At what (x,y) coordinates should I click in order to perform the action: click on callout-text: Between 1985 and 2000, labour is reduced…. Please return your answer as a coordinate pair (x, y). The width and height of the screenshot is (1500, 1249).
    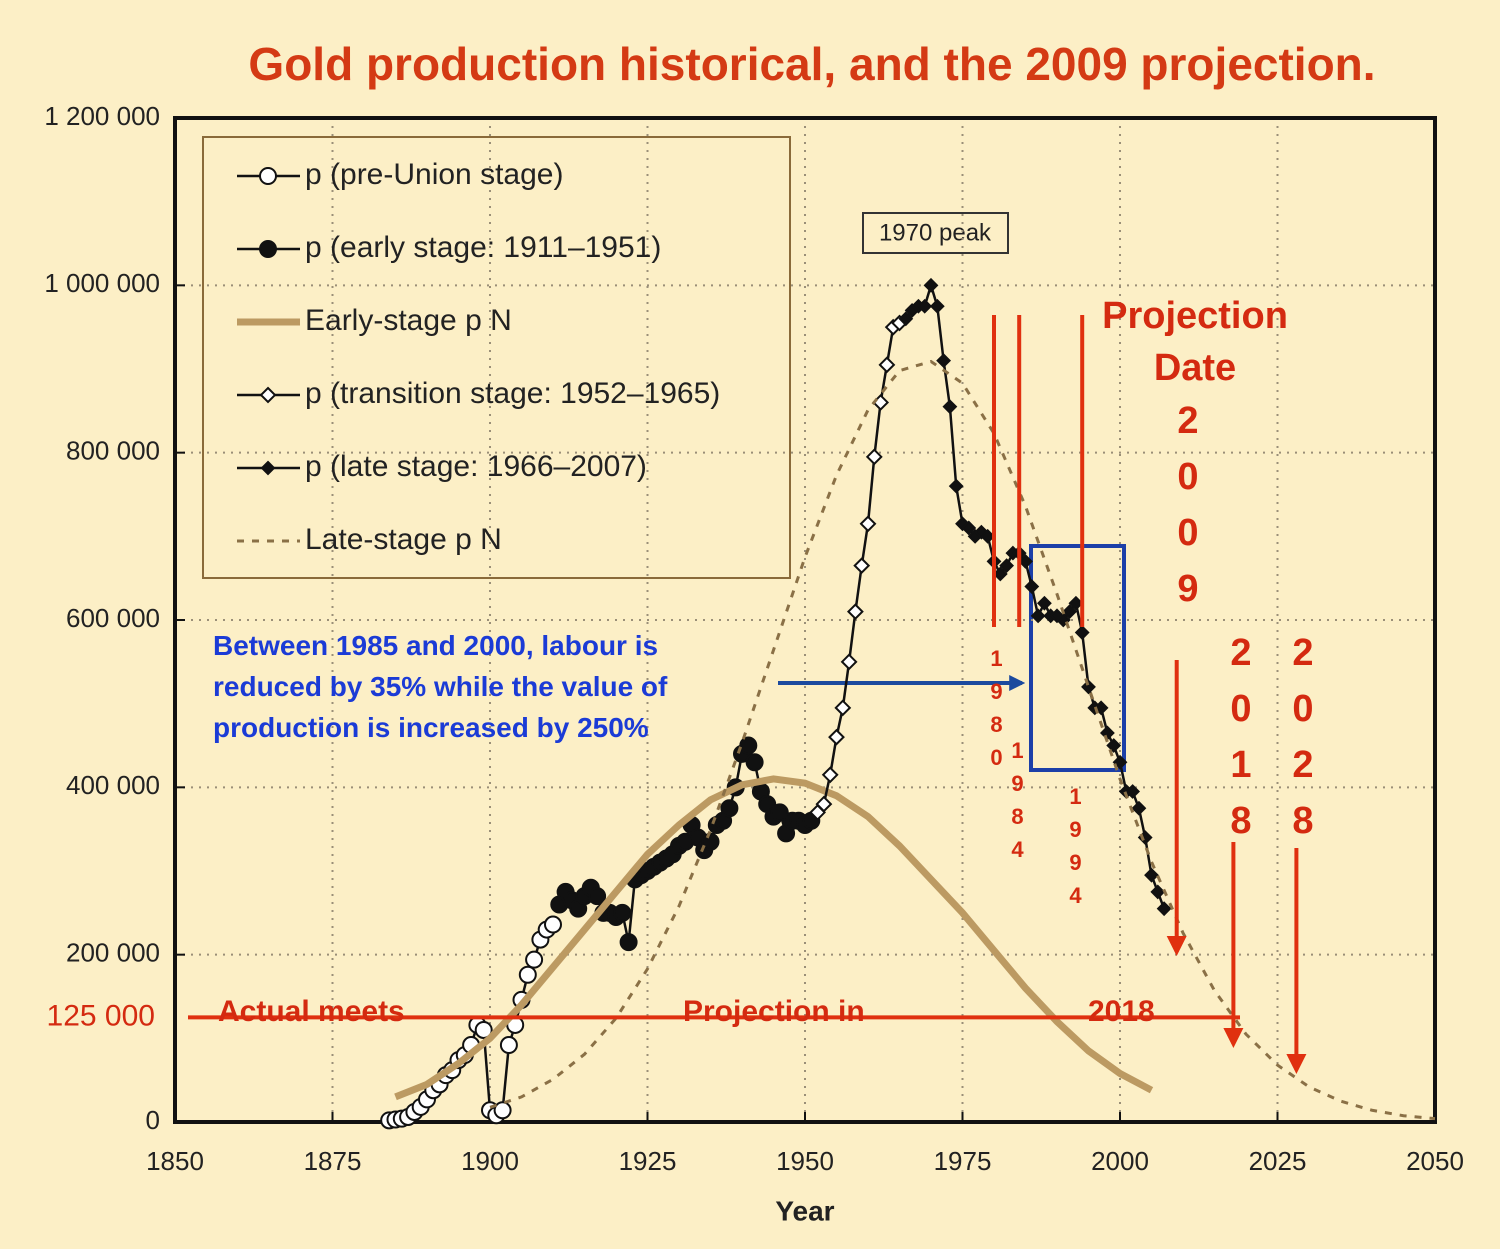
    Looking at the image, I should click on (440, 686).